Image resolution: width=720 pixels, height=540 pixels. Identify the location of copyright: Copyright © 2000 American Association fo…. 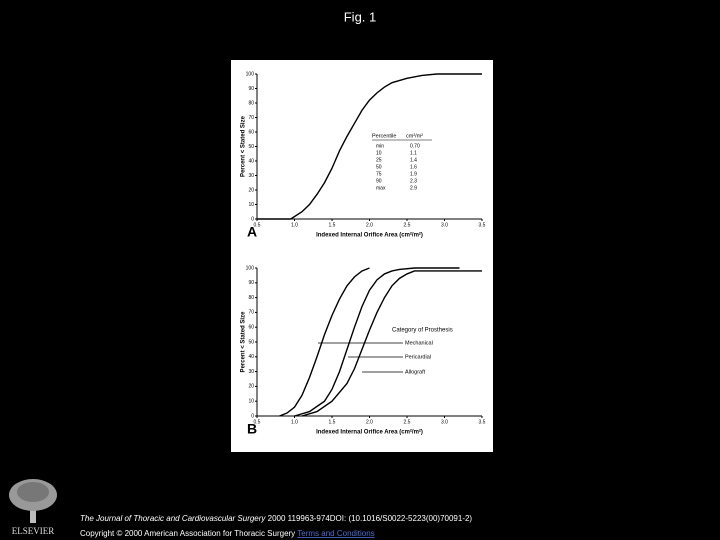
(227, 533).